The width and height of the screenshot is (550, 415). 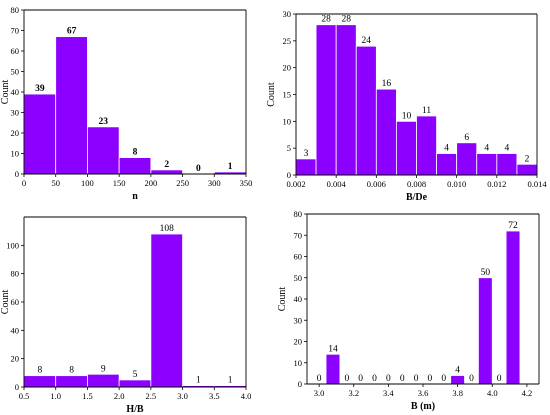 What do you see at coordinates (326, 20) in the screenshot?
I see `bar-value-label: 28` at bounding box center [326, 20].